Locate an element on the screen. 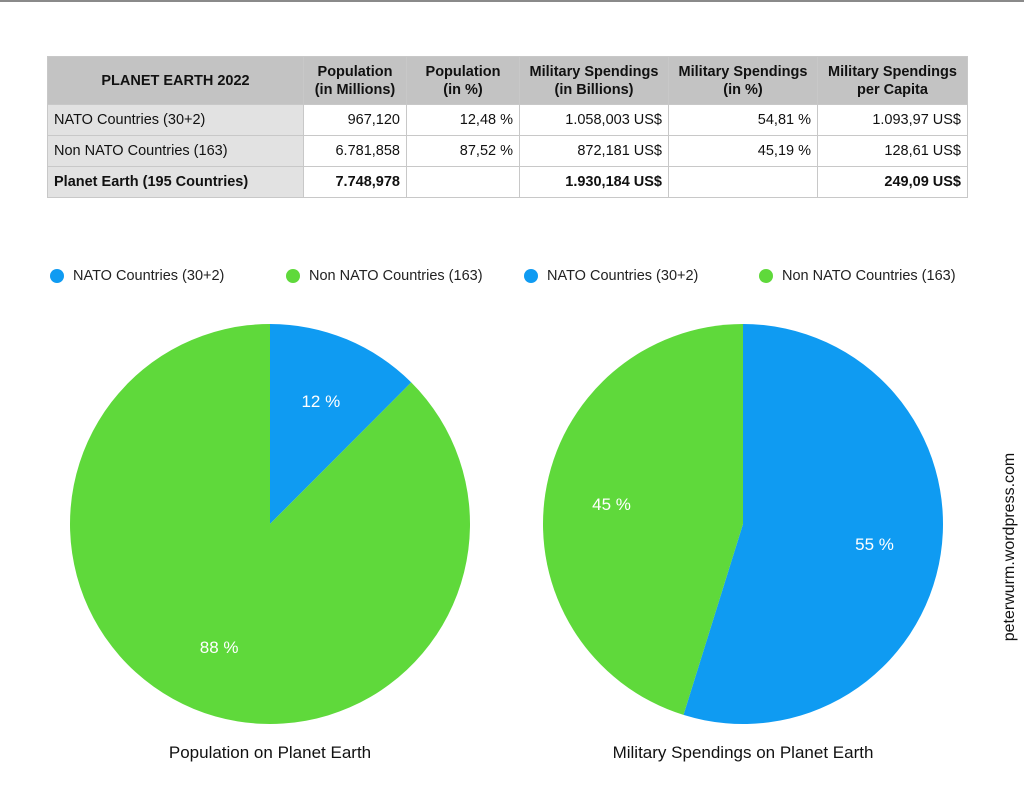 This screenshot has height=805, width=1024. chart-title-military: Military Spendings on Planet Earth is located at coordinates (743, 752).